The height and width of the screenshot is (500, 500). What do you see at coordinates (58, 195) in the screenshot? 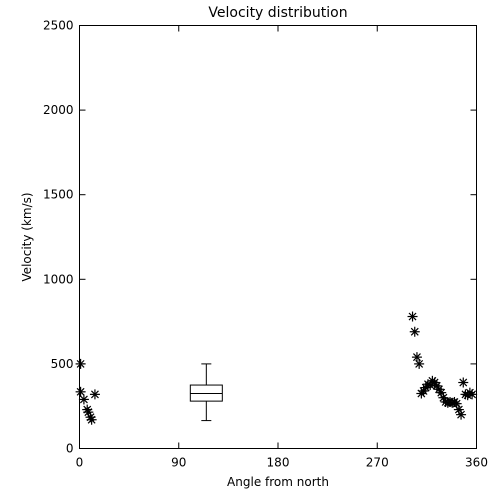
I see `y-tick-label: 1500` at bounding box center [58, 195].